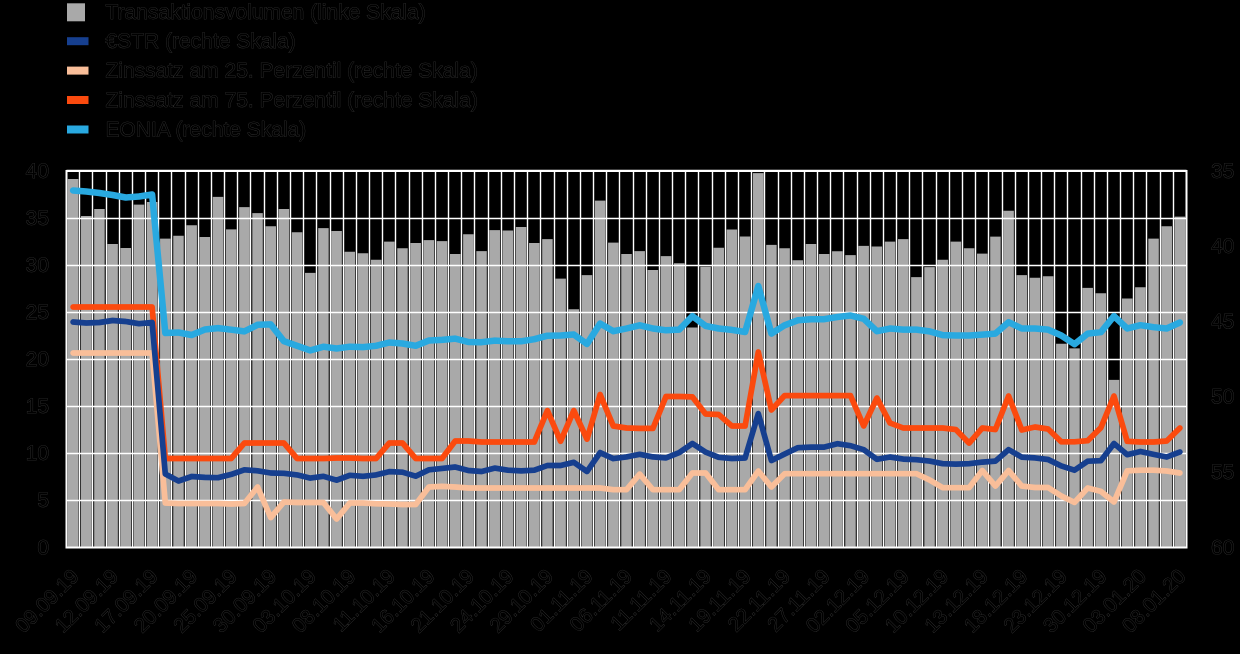 This screenshot has width=1240, height=654. I want to click on svg-text: 60, so click(1222, 547).